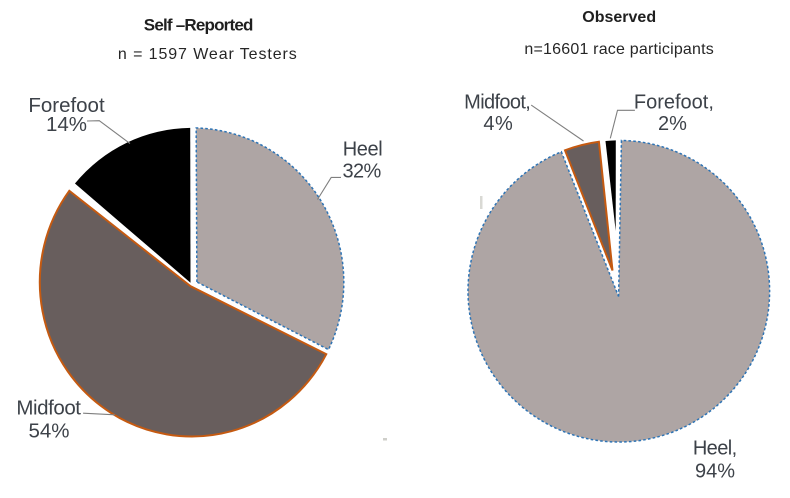 The width and height of the screenshot is (790, 498). Describe the element at coordinates (497, 102) in the screenshot. I see `svg-text: Midfoot,` at that location.